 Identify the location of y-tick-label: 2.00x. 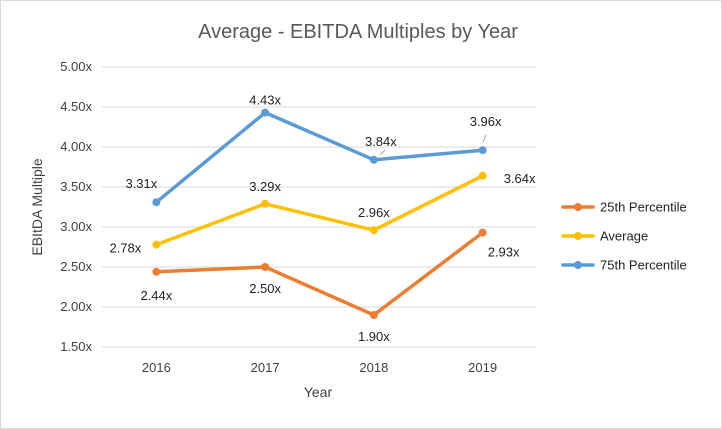
(76, 306).